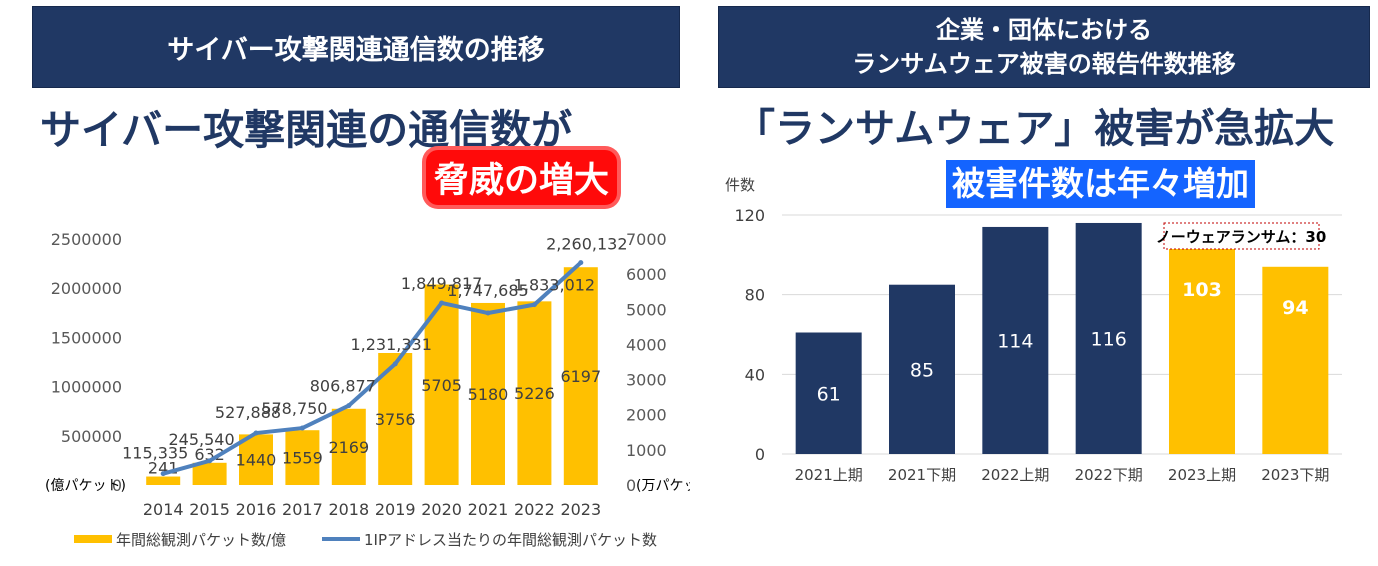 The image size is (1378, 566). Describe the element at coordinates (580, 509) in the screenshot. I see `year-label: 2023` at that location.